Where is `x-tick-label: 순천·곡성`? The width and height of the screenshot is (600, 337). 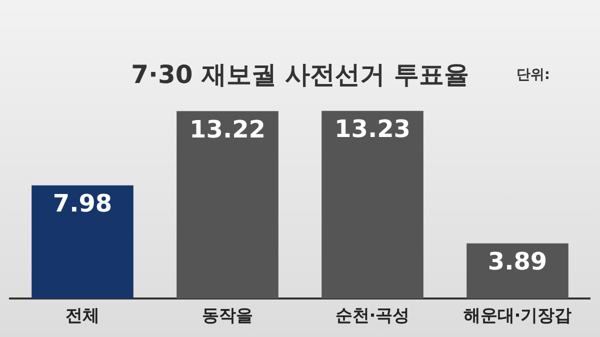 x-tick-label: 순천·곡성 is located at coordinates (372, 316).